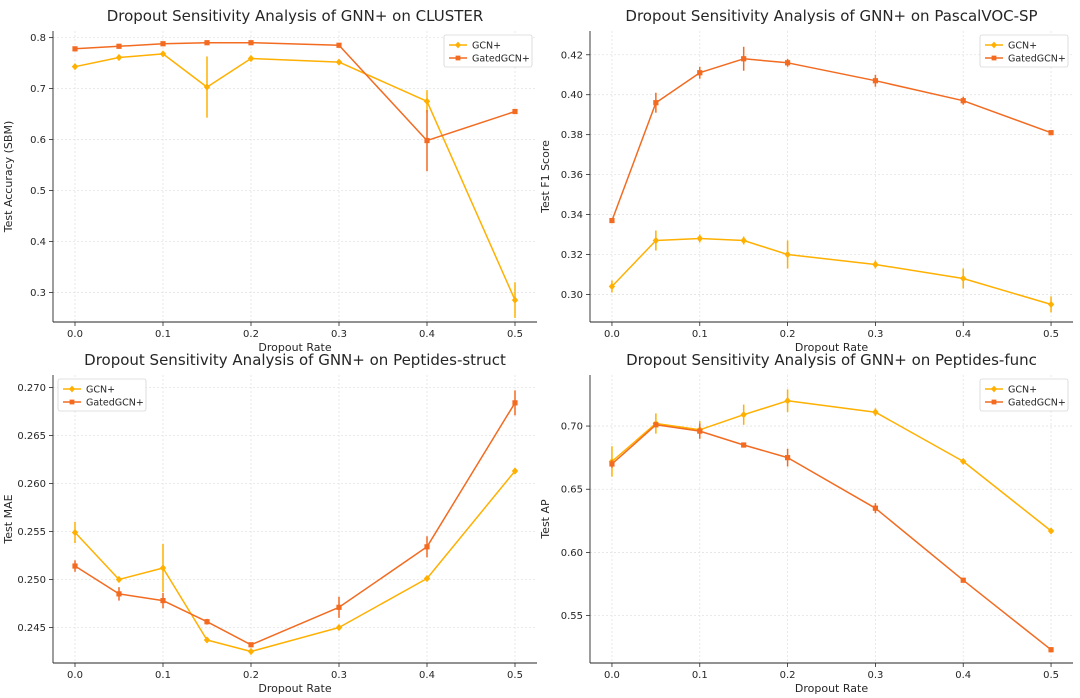 Image resolution: width=1080 pixels, height=698 pixels. Describe the element at coordinates (572, 215) in the screenshot. I see `y-tick-label: 0.34` at that location.